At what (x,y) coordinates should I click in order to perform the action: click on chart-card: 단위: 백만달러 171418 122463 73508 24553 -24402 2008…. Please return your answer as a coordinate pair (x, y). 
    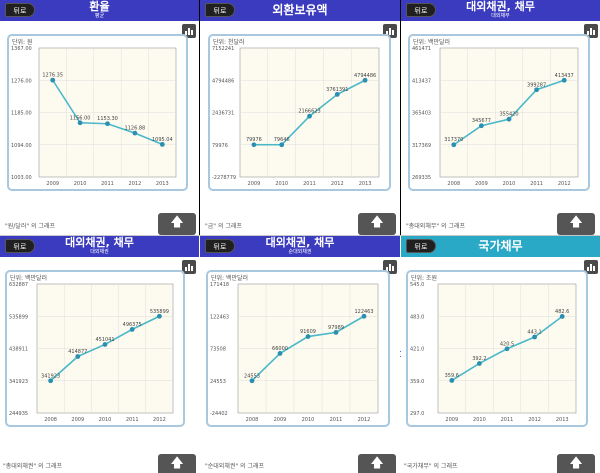
    Looking at the image, I should click on (298, 348).